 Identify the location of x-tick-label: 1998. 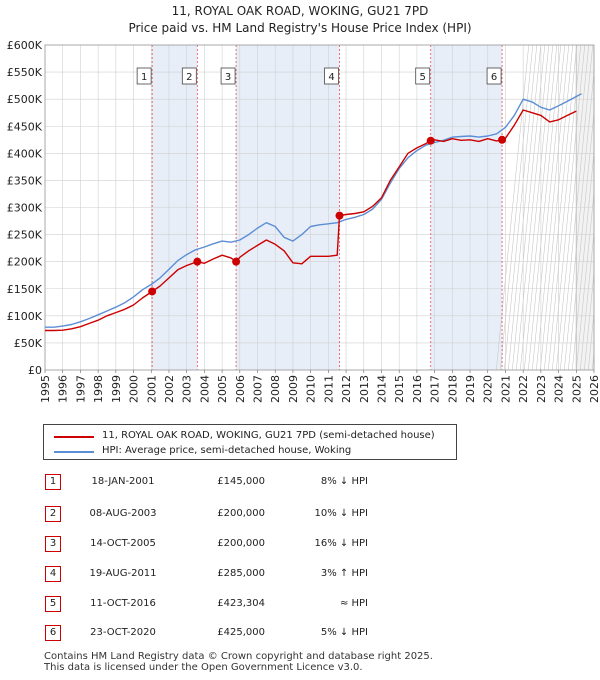
(98, 389).